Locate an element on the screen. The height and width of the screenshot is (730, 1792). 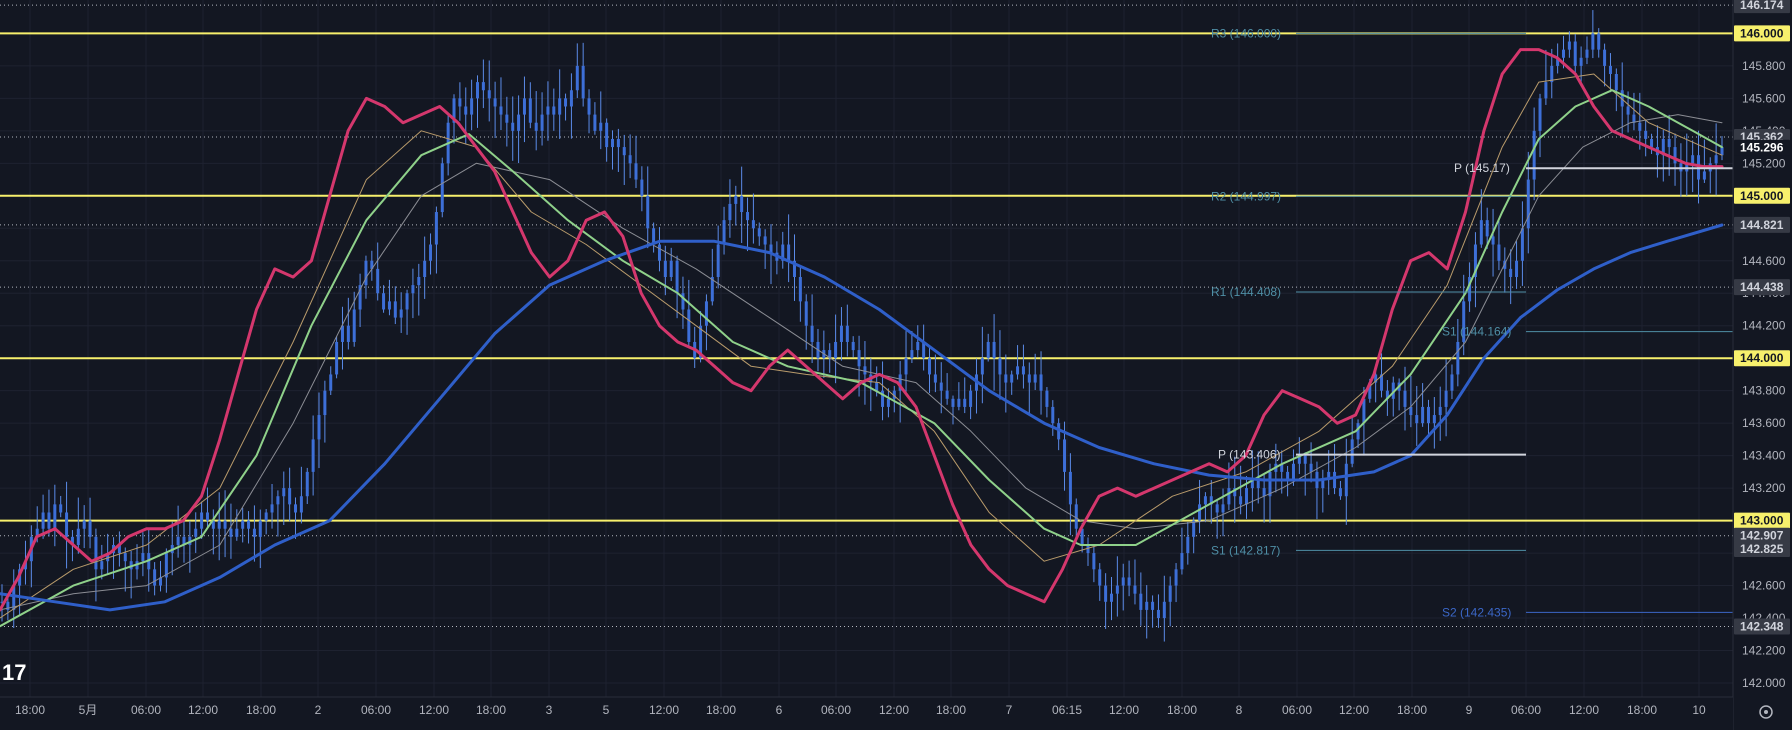
pivot-label-7: S2 (142.435) is located at coordinates (1476, 612).